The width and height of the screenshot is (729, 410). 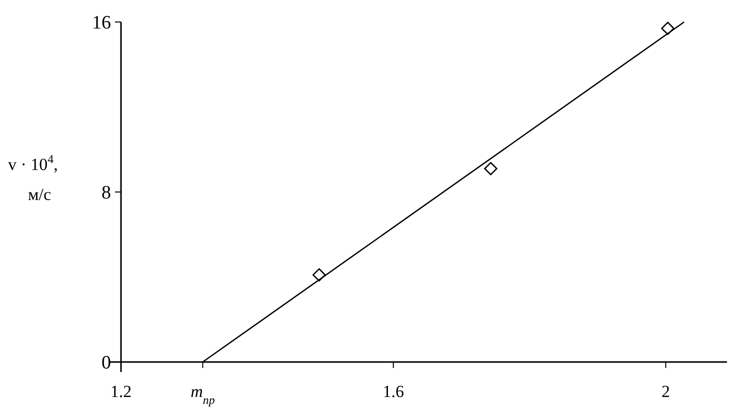 I want to click on x-tick-label: m$_{пр}$, so click(x=202, y=394).